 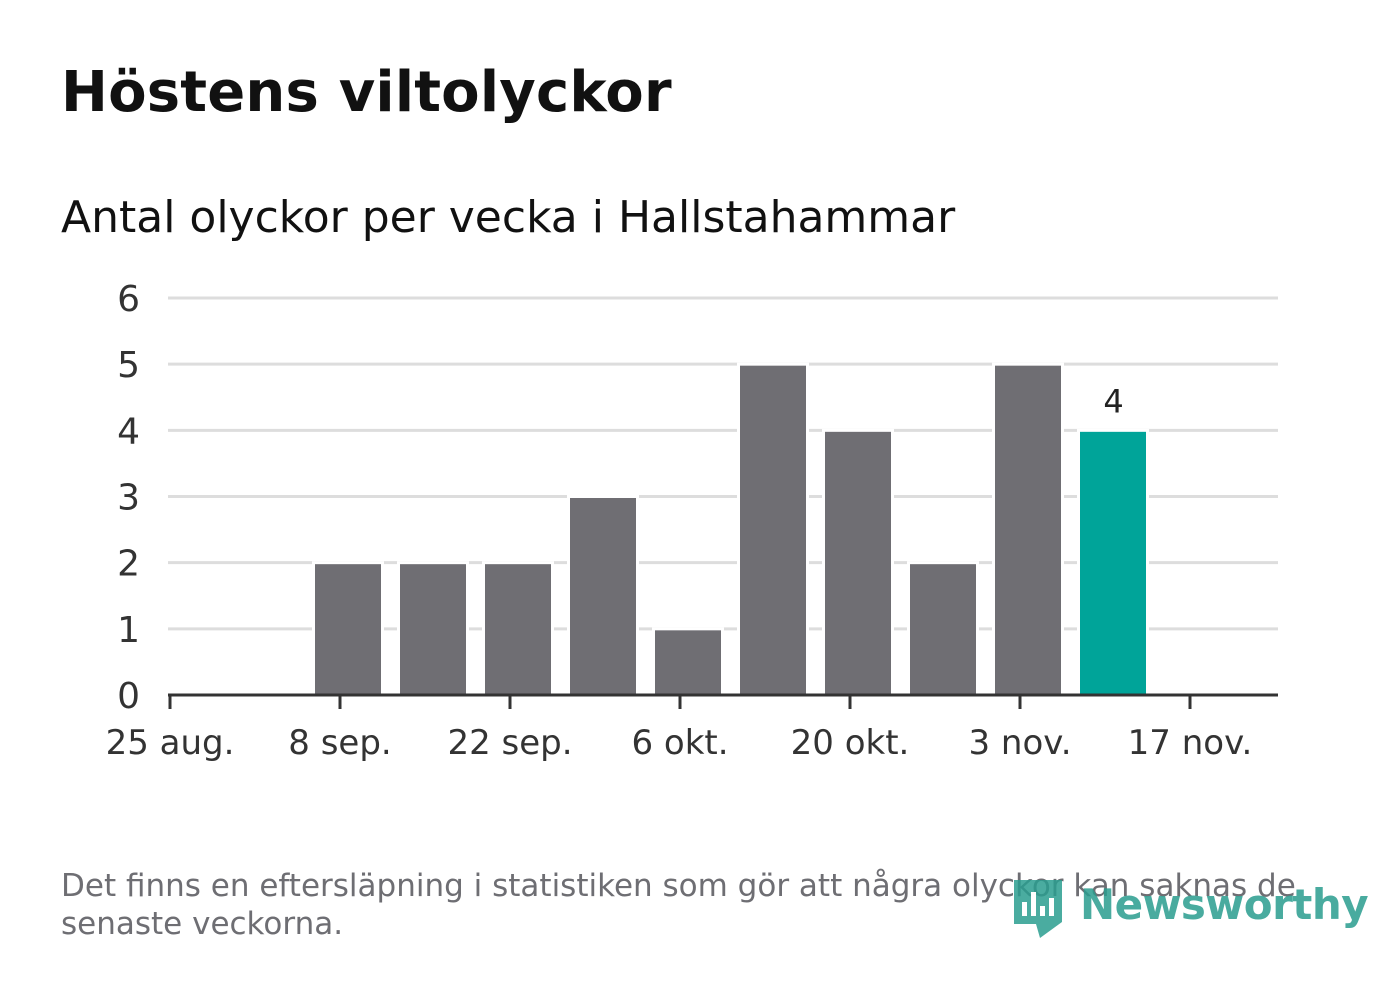 What do you see at coordinates (128, 299) in the screenshot?
I see `y-tick-label: 6` at bounding box center [128, 299].